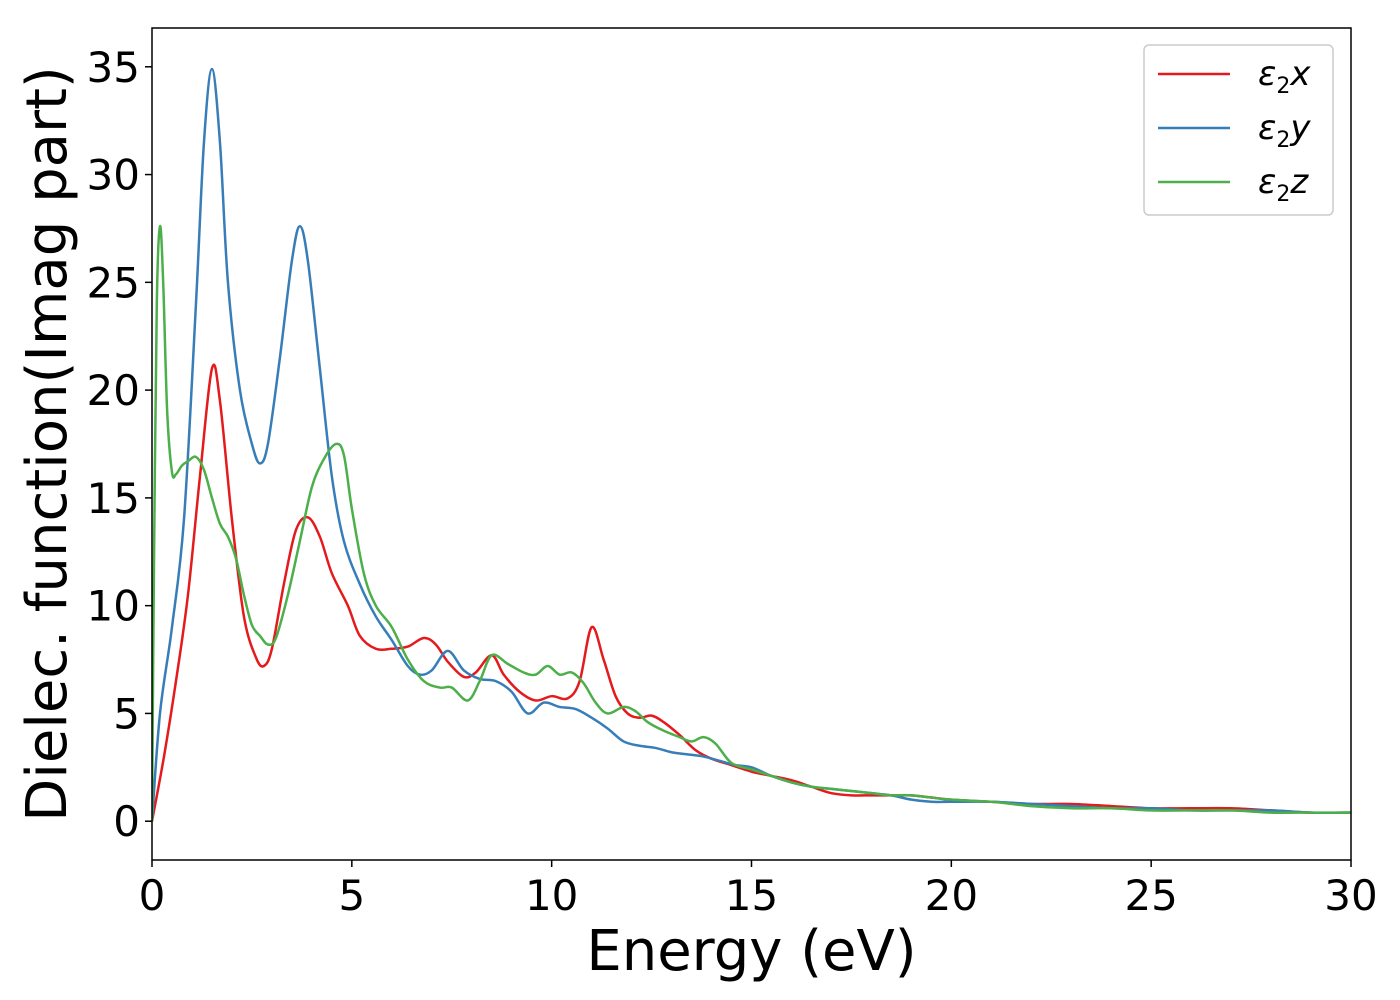 The height and width of the screenshot is (1000, 1400). I want to click on legend-entry-x: ε2x, so click(1284, 76).